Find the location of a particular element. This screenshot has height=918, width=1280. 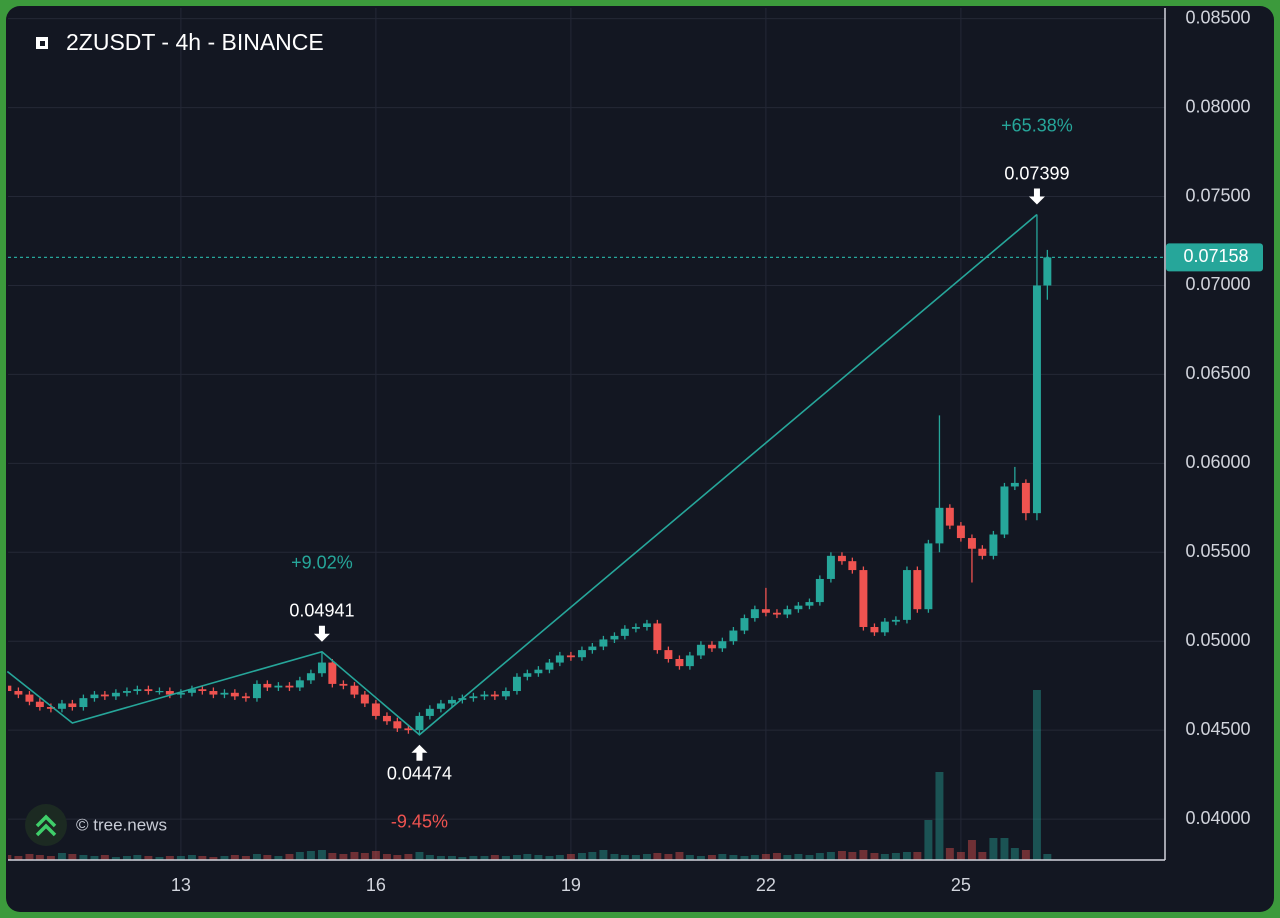

y-tick-label: 0.06500 is located at coordinates (1217, 373).